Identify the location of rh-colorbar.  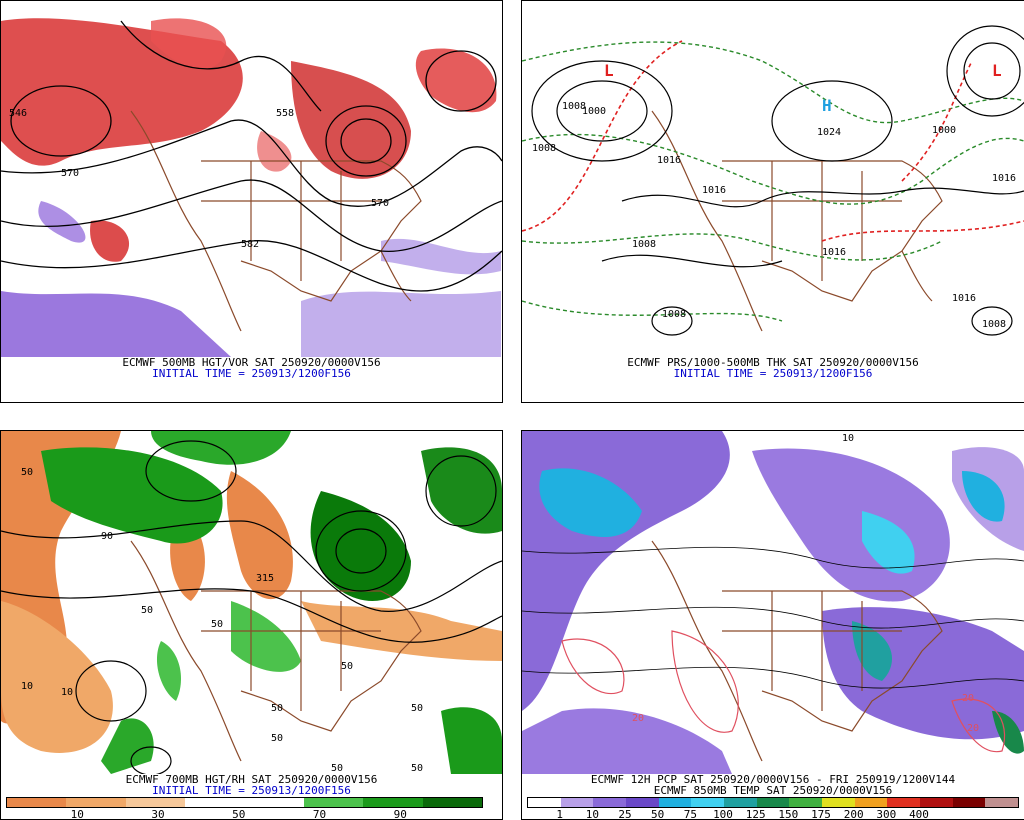
(244, 802).